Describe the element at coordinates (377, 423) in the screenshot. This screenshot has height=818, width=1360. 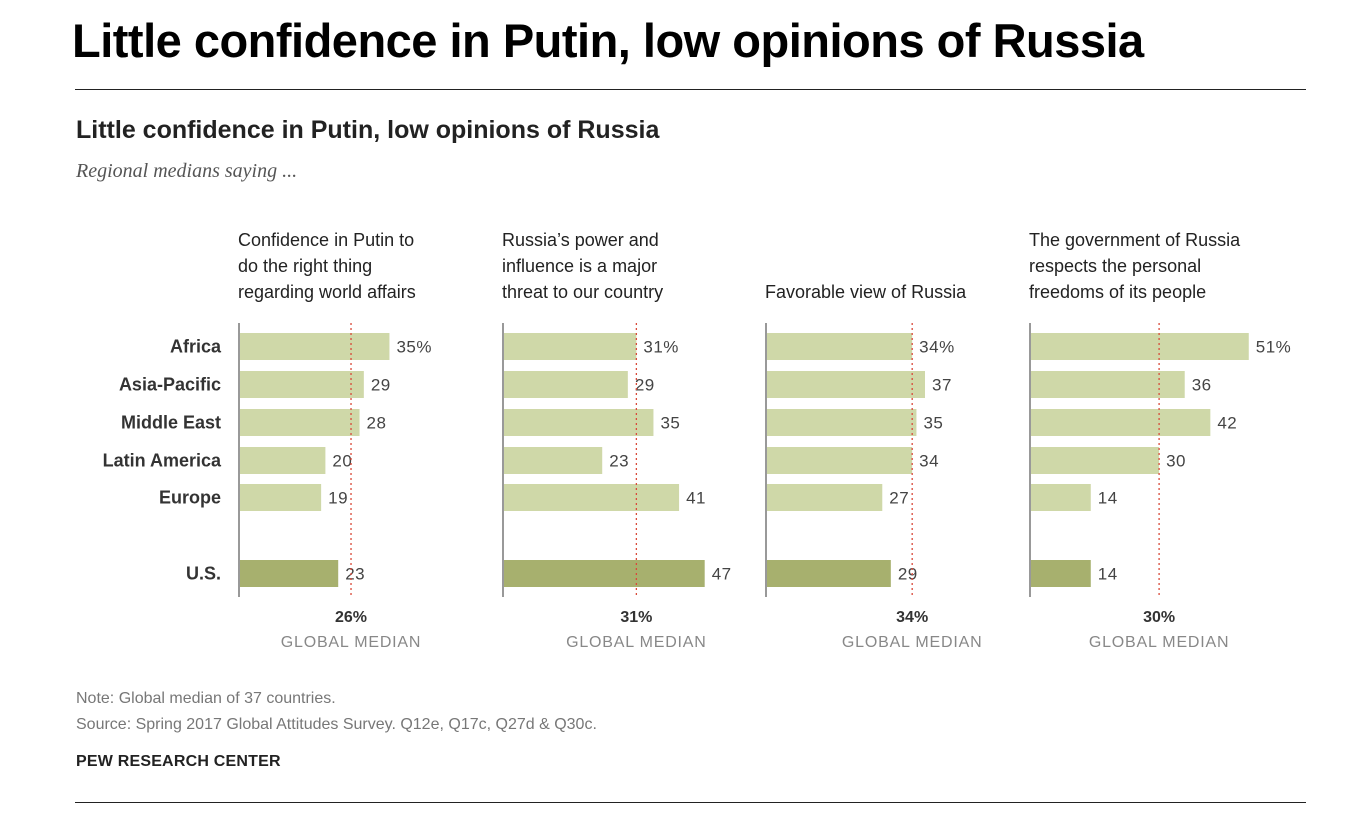
I see `value-label: 28` at that location.